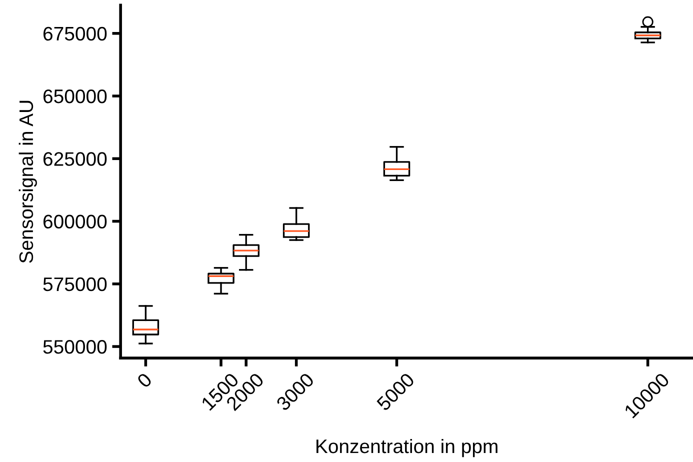 This screenshot has height=462, width=693. What do you see at coordinates (75, 284) in the screenshot?
I see `y-tick-label: 575000` at bounding box center [75, 284].